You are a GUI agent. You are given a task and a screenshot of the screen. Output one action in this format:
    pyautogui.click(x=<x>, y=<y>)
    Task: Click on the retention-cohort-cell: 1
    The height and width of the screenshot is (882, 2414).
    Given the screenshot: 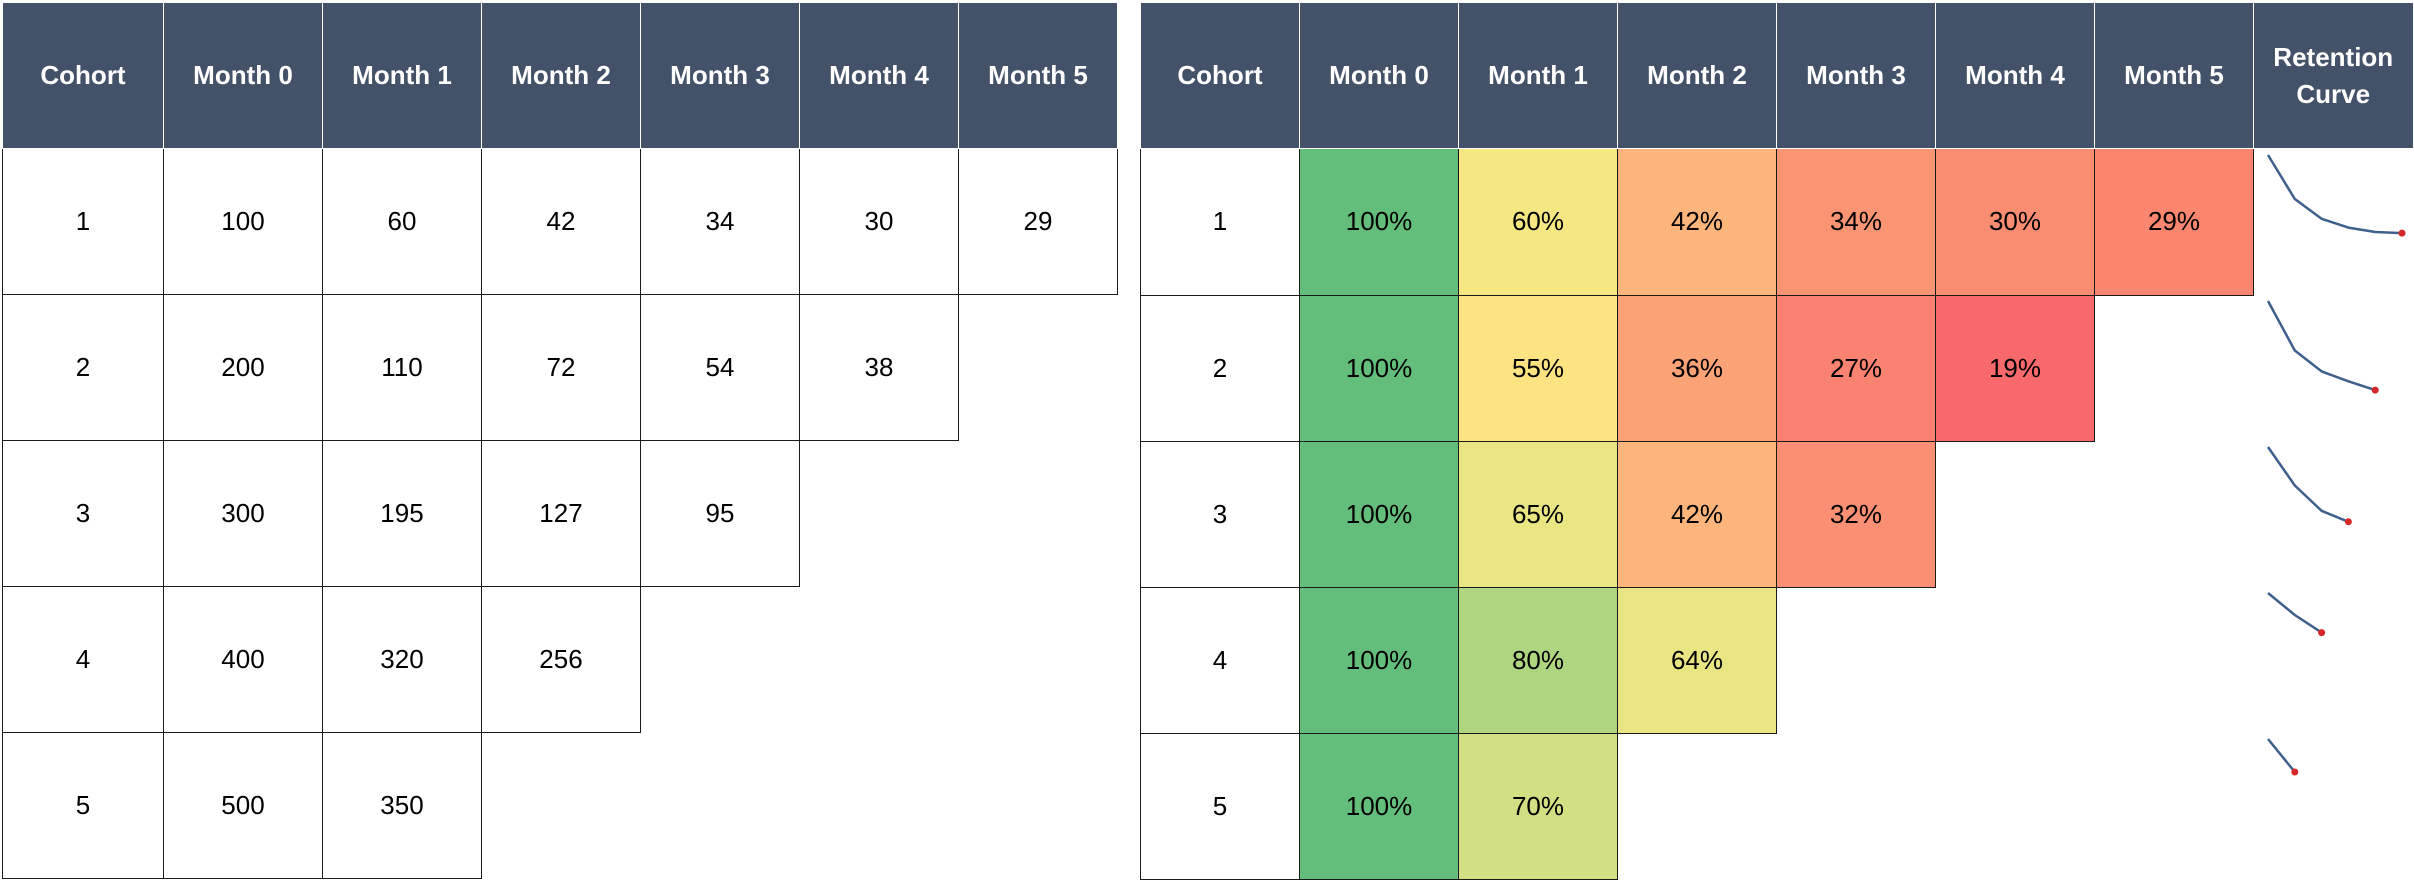 What is the action you would take?
    pyautogui.click(x=1220, y=222)
    